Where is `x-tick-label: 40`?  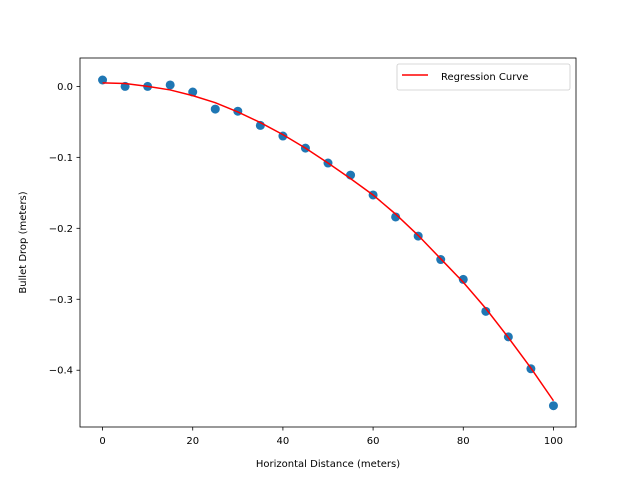
x-tick-label: 40 is located at coordinates (283, 441).